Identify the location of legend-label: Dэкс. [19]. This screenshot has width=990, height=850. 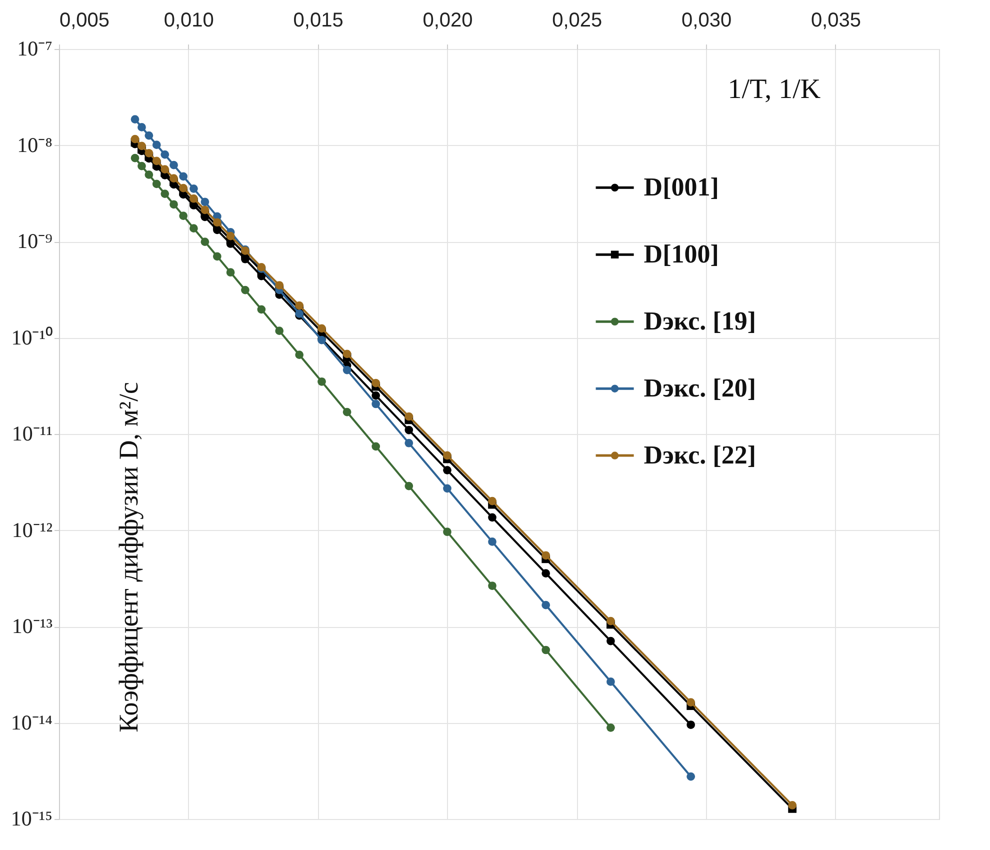
(700, 321).